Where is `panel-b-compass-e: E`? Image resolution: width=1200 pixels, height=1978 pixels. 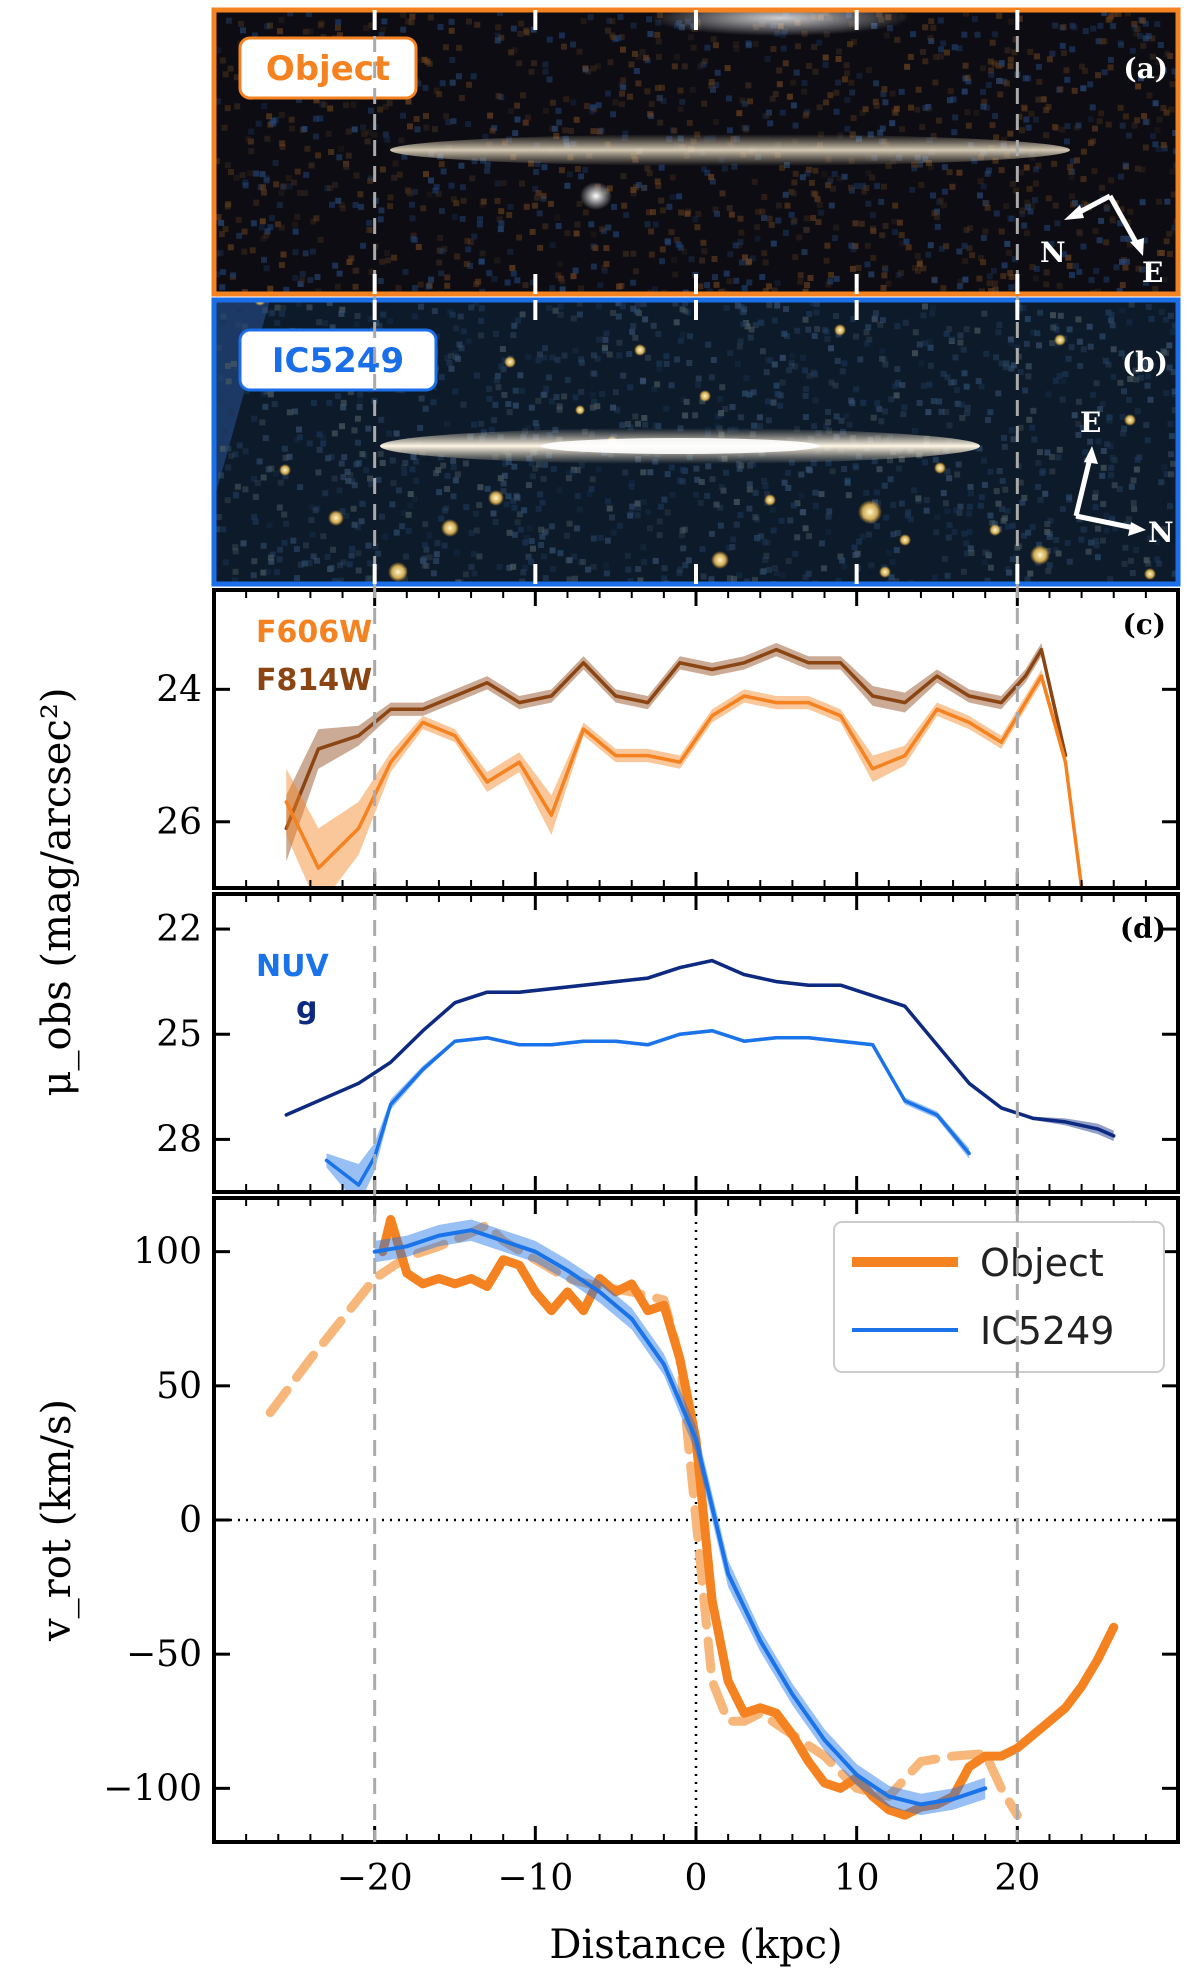 panel-b-compass-e: E is located at coordinates (1090, 422).